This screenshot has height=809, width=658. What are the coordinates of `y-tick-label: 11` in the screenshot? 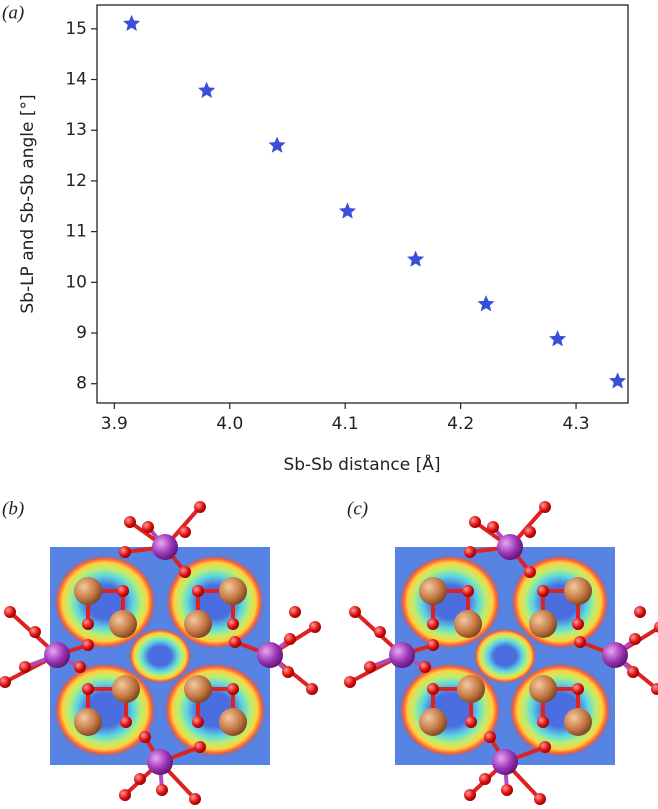 It's located at (76, 232).